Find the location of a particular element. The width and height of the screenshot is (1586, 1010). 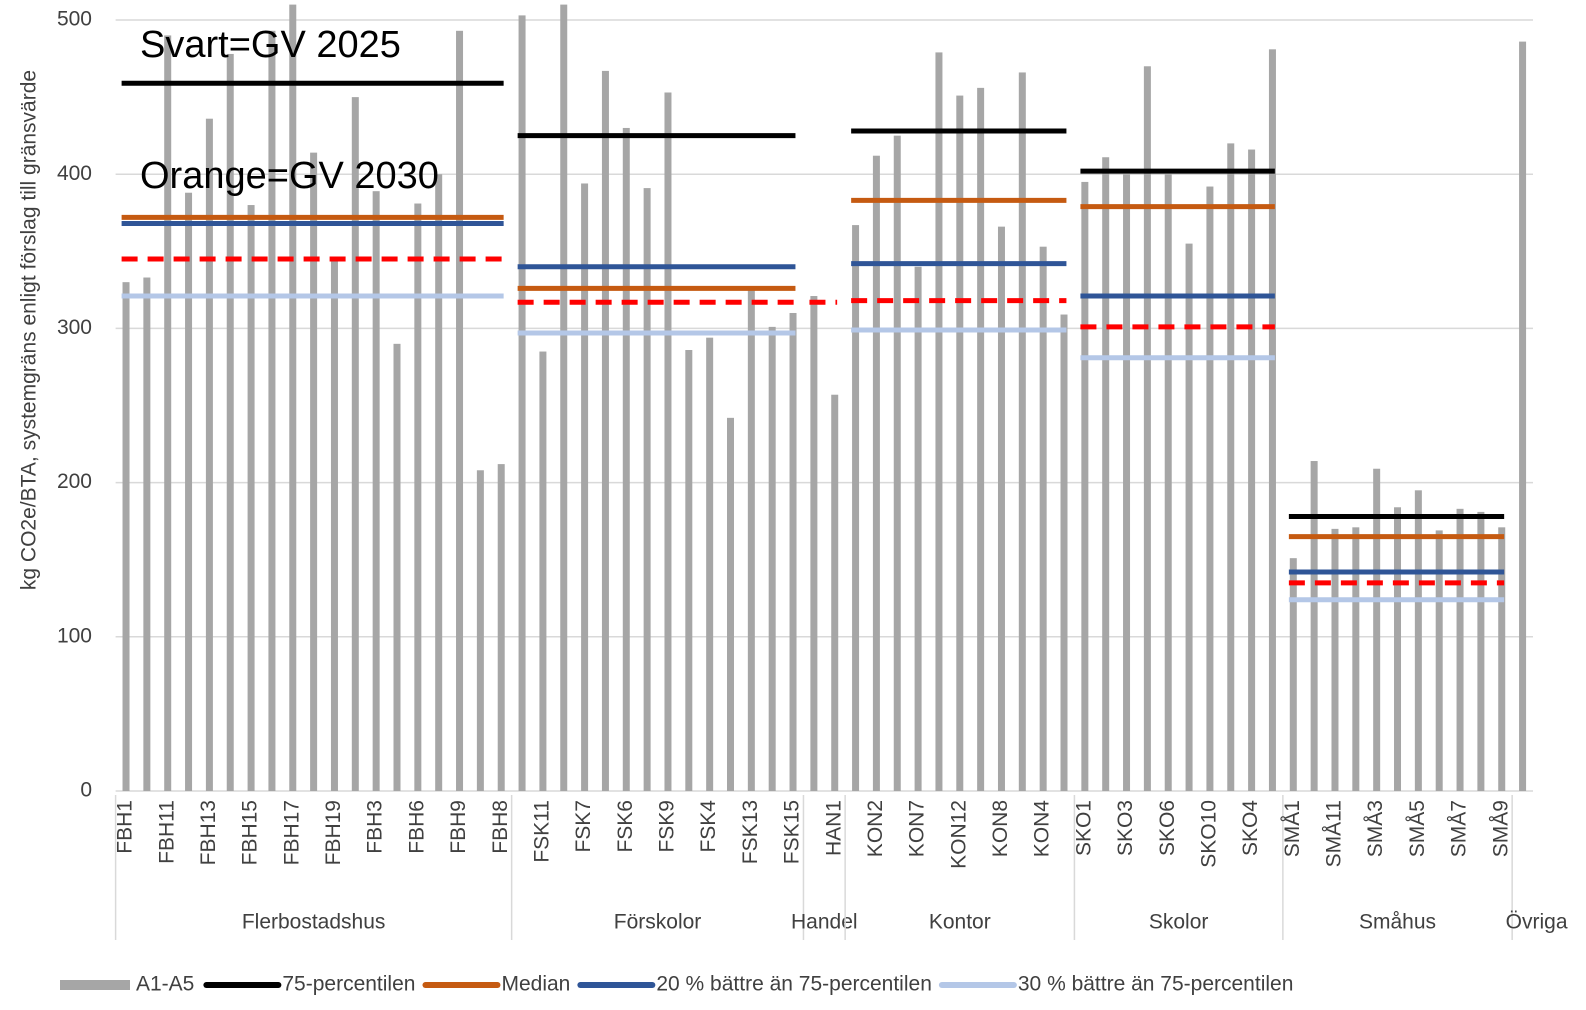

y-tick-label: 500 is located at coordinates (74, 19).